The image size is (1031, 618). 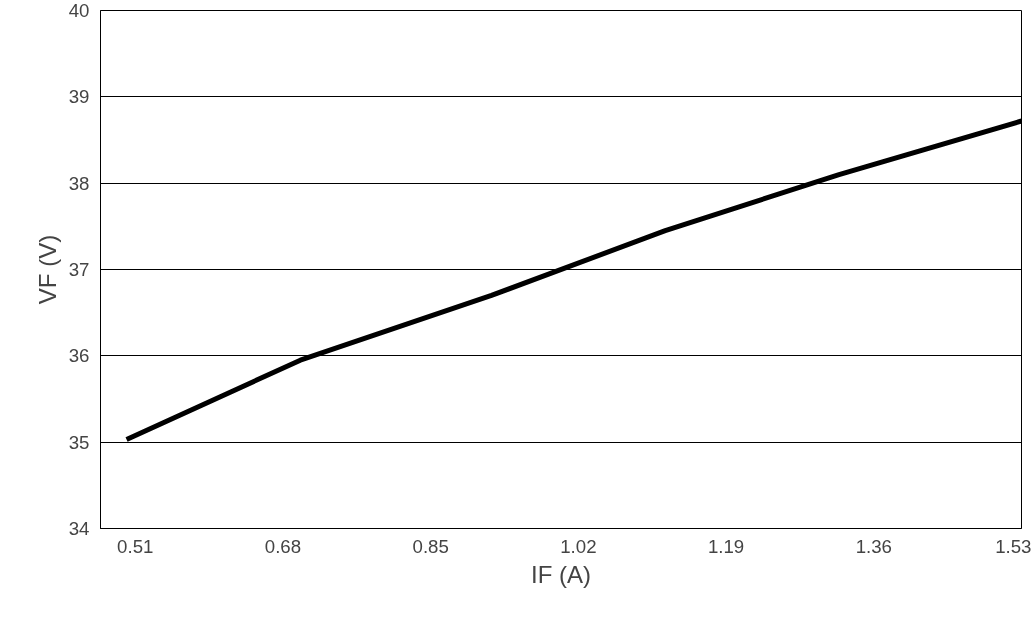 I want to click on y-tick-label: 39, so click(x=79, y=97).